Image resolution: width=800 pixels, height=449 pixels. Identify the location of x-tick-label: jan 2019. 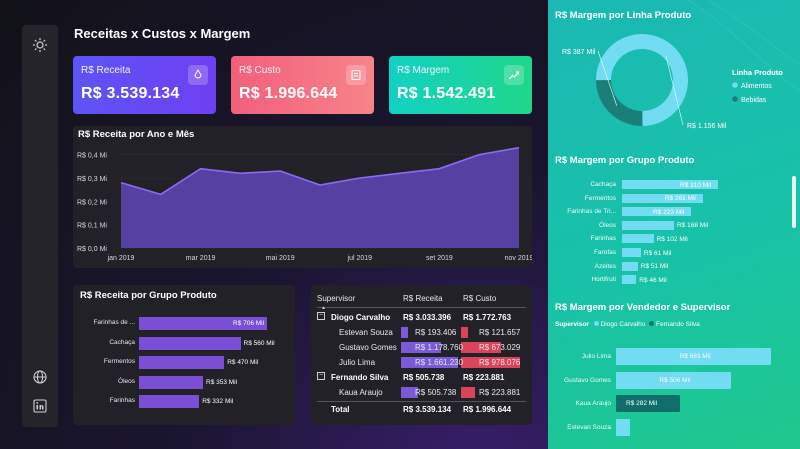
(121, 258).